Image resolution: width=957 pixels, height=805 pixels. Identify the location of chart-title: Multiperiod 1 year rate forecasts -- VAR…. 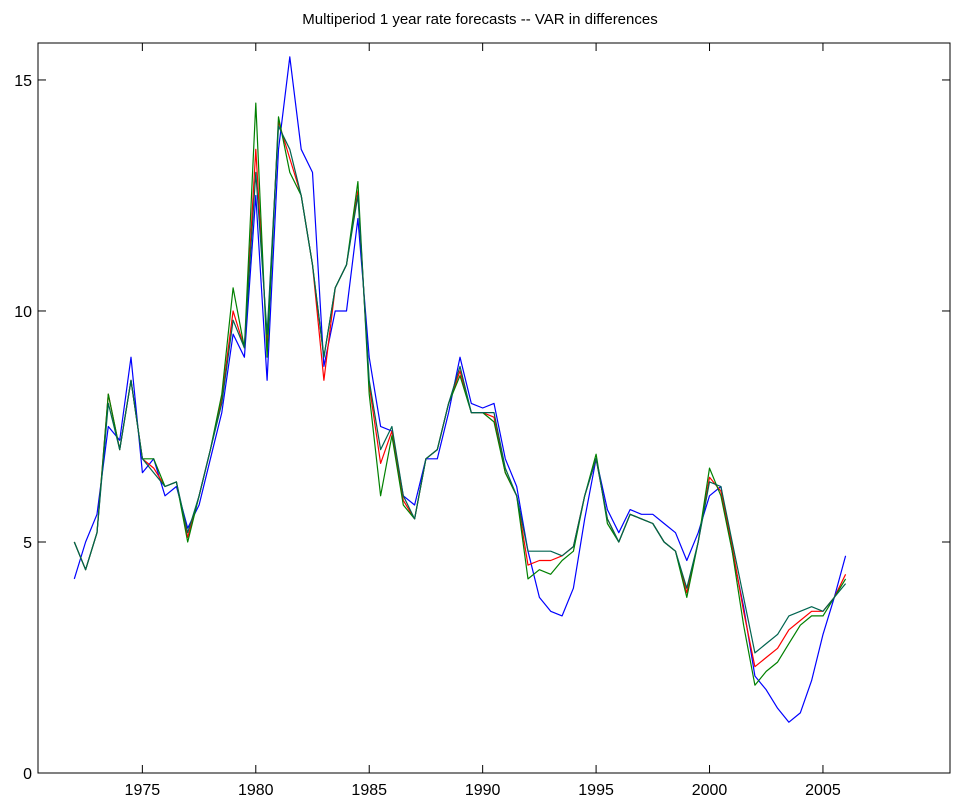
(479, 19).